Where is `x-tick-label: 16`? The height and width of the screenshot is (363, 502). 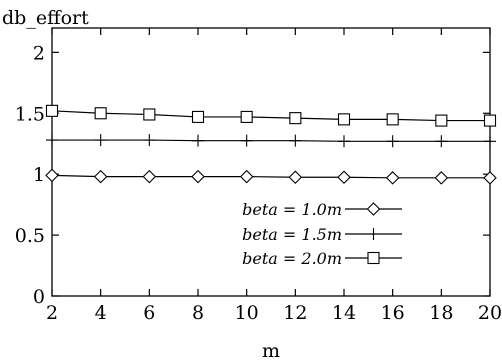 x-tick-label: 16 is located at coordinates (393, 313).